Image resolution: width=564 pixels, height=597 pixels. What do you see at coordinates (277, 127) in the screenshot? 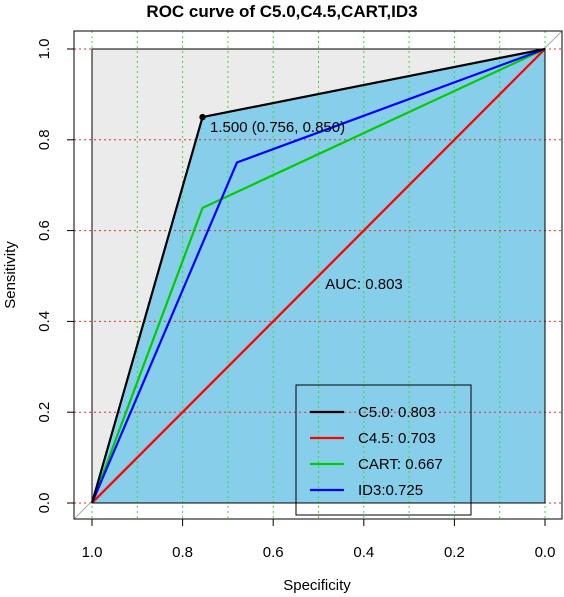
I see `best-threshold-label: 1.500 (0.756, 0.850)` at bounding box center [277, 127].